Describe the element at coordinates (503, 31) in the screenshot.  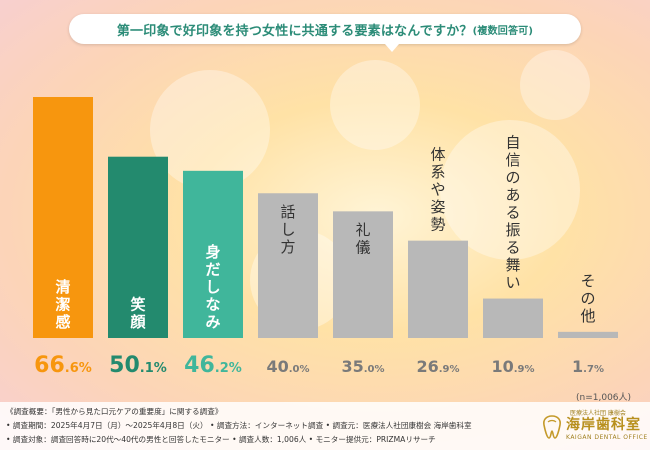
I see `chart-title-sub: (複数回答可)` at that location.